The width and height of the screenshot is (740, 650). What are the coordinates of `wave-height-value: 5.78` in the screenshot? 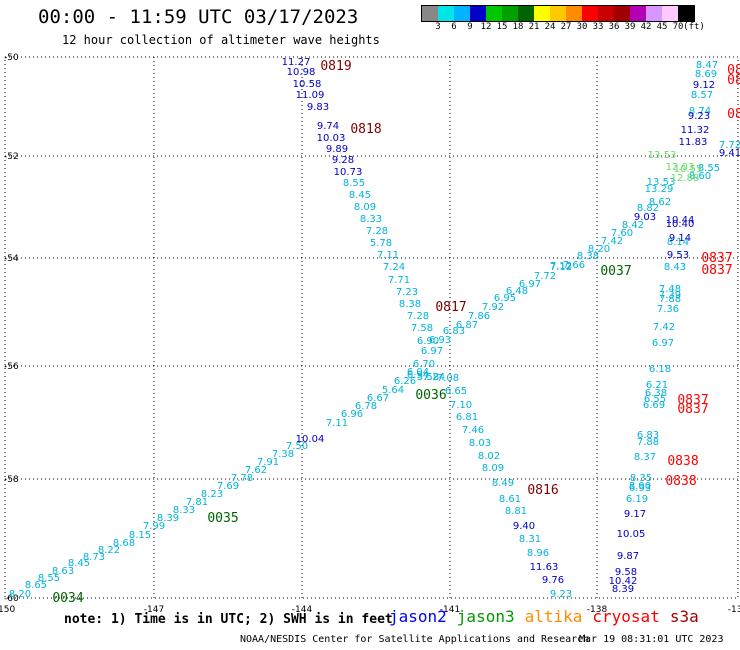 It's located at (381, 243).